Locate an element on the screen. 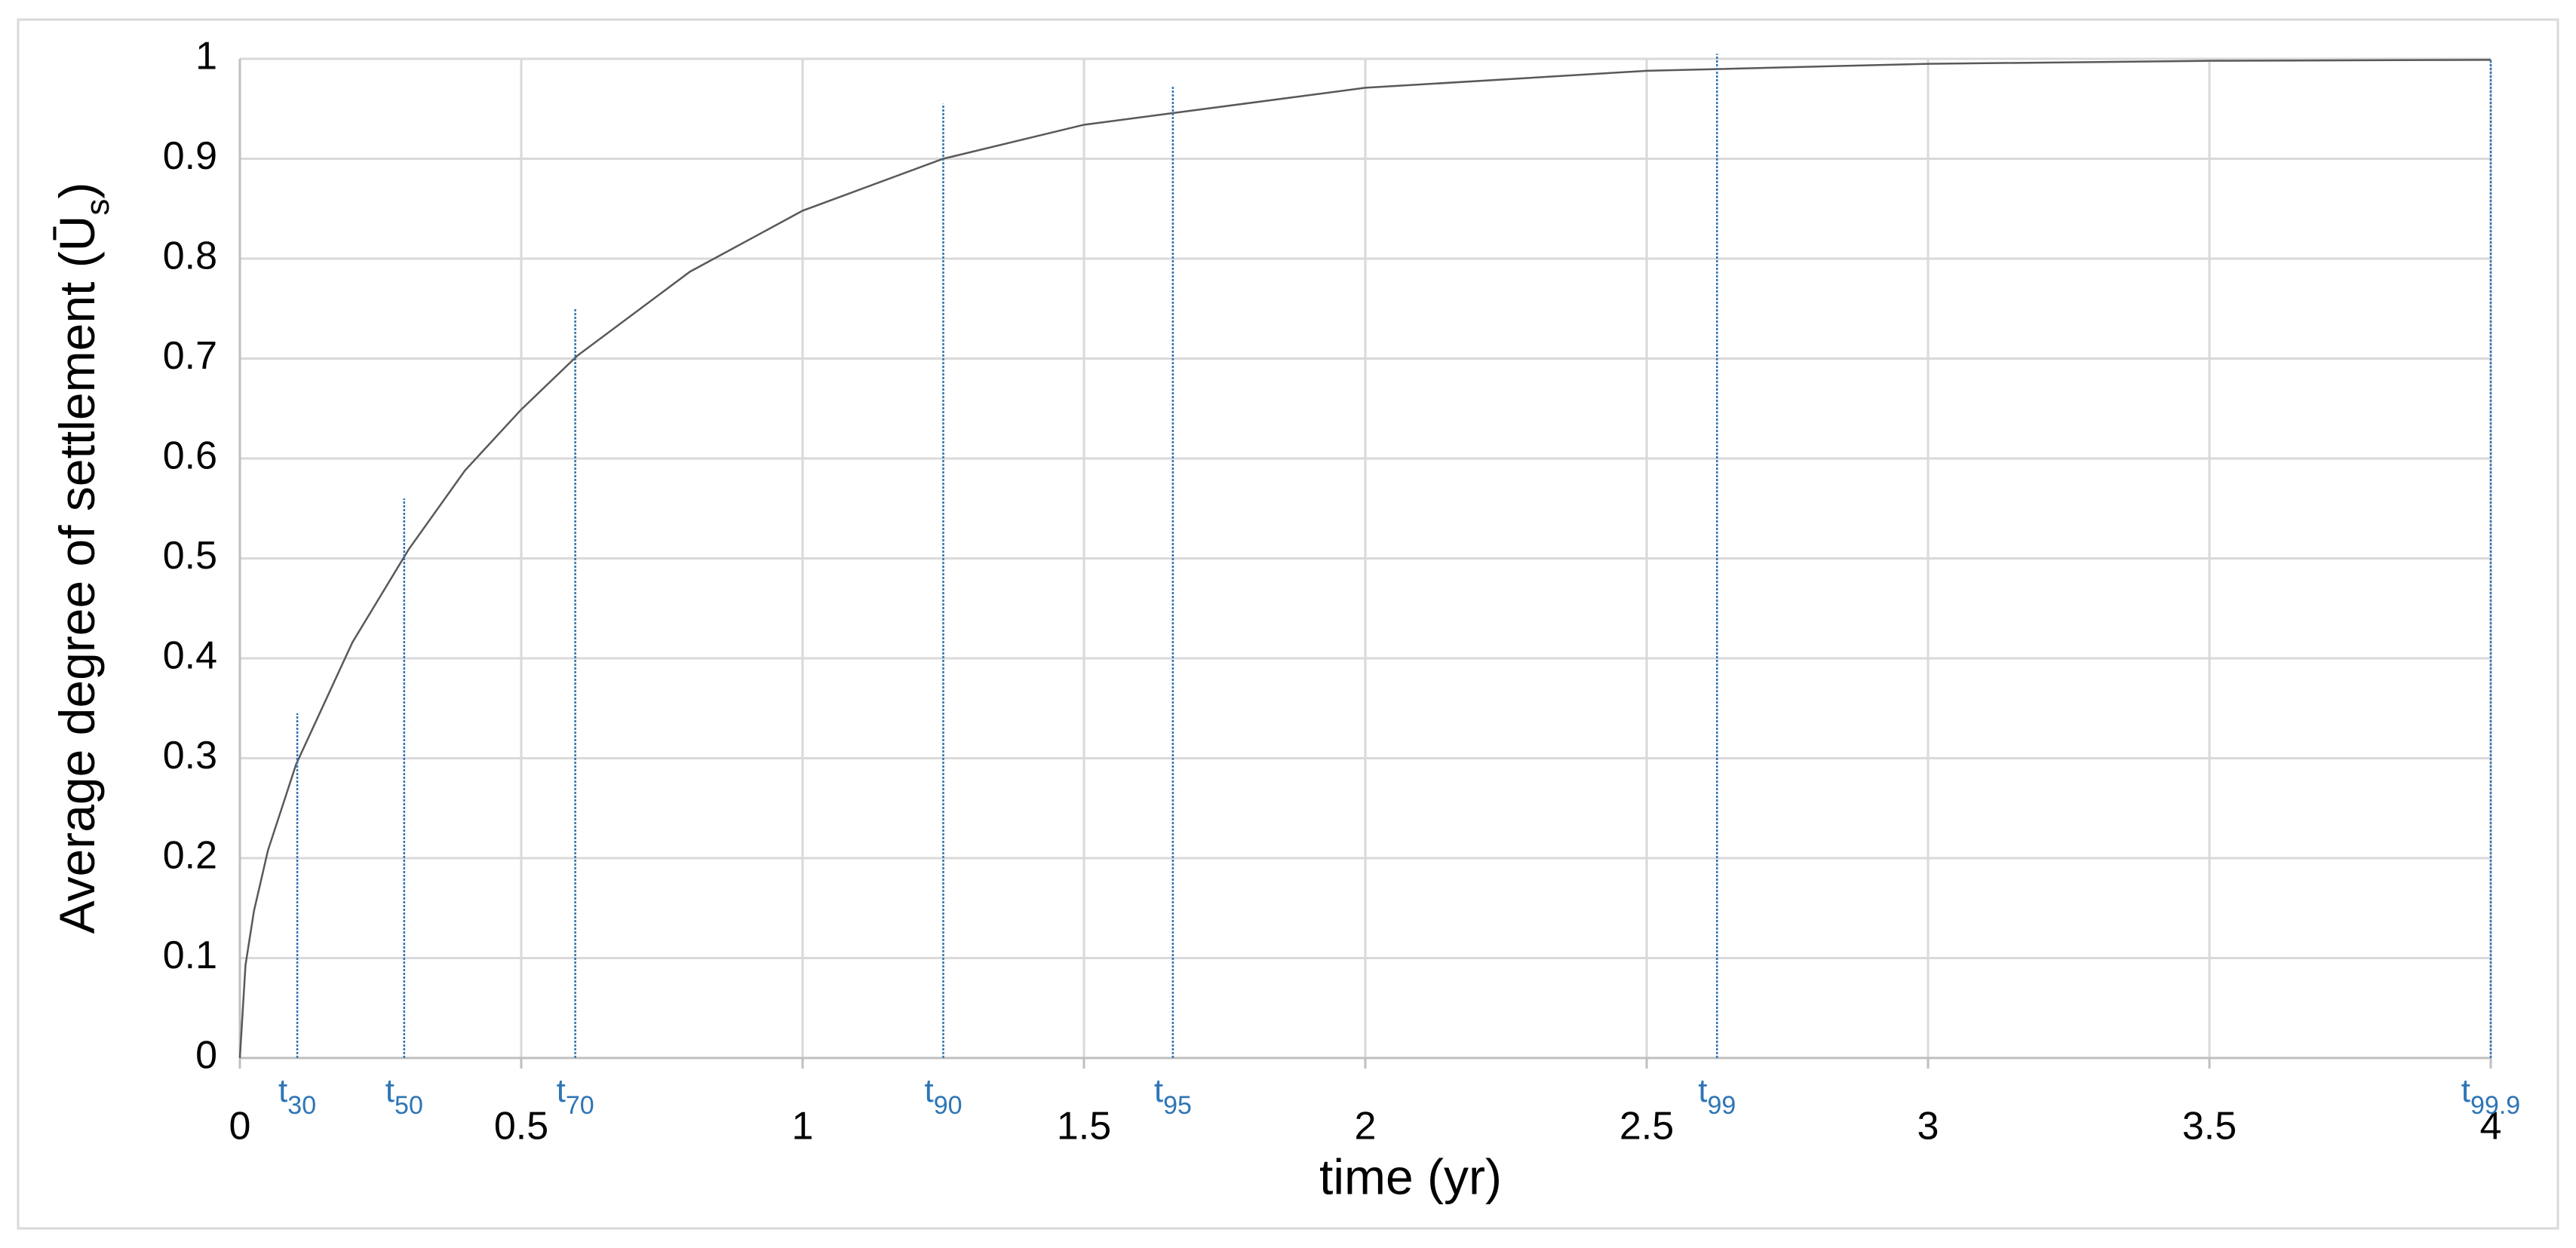  marker-label: t30 is located at coordinates (297, 1096).